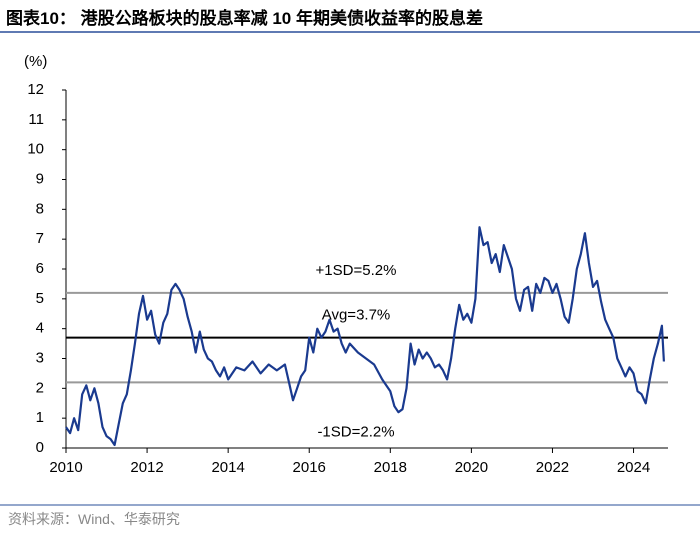  What do you see at coordinates (471, 467) in the screenshot?
I see `x-tick-label: 2020` at bounding box center [471, 467].